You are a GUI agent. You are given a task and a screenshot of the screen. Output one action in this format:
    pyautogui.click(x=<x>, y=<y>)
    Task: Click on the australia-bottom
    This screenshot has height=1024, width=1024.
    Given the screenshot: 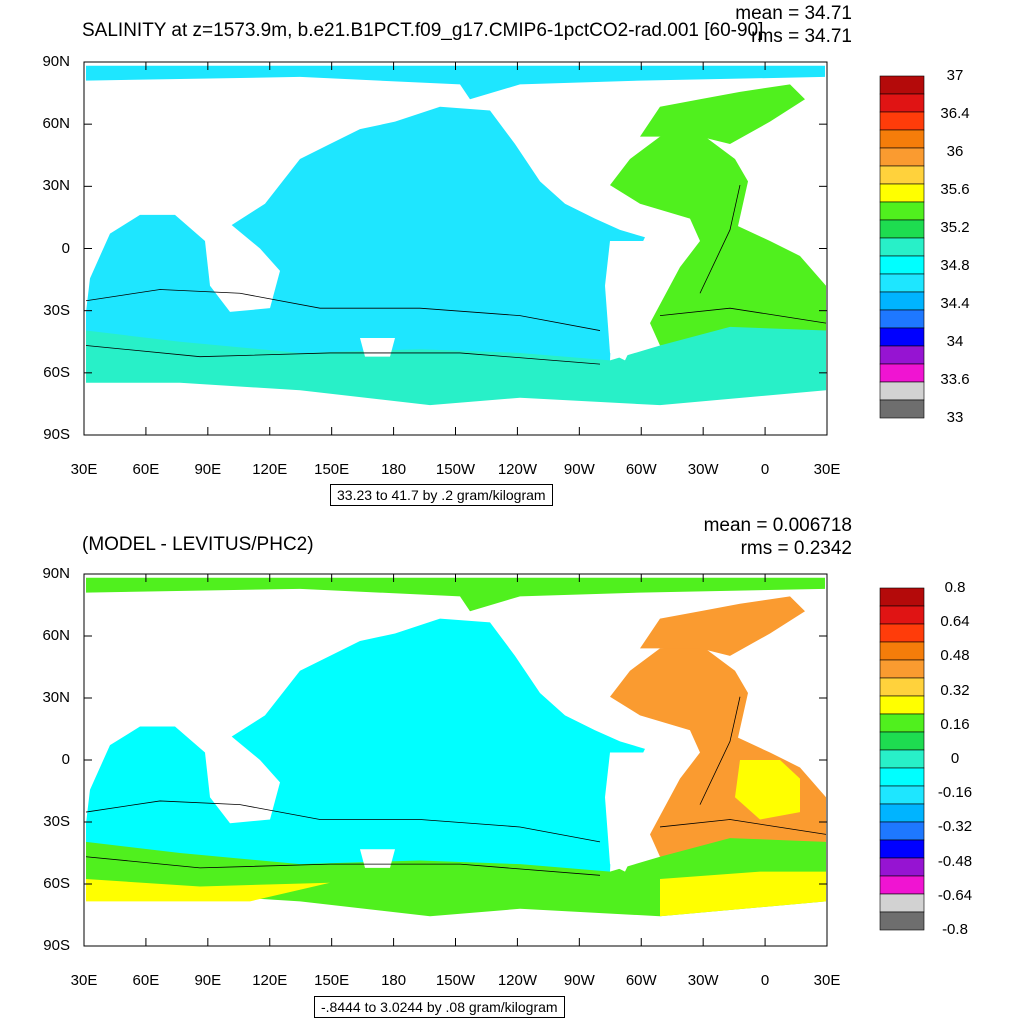 What is the action you would take?
    pyautogui.click(x=242, y=773)
    